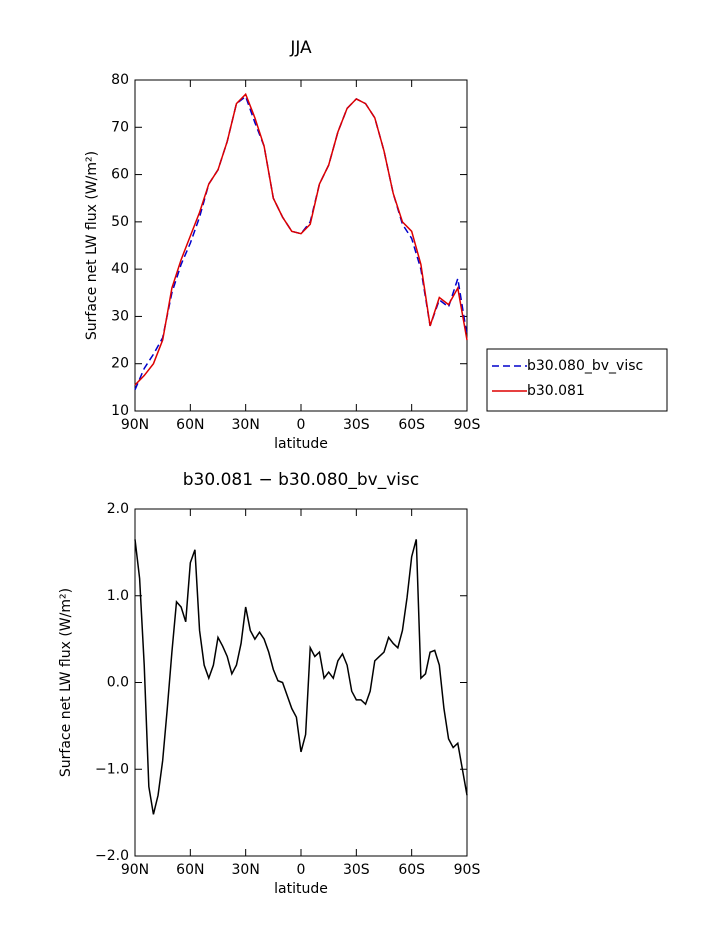  I want to click on y-tick-label: 20, so click(120, 364).